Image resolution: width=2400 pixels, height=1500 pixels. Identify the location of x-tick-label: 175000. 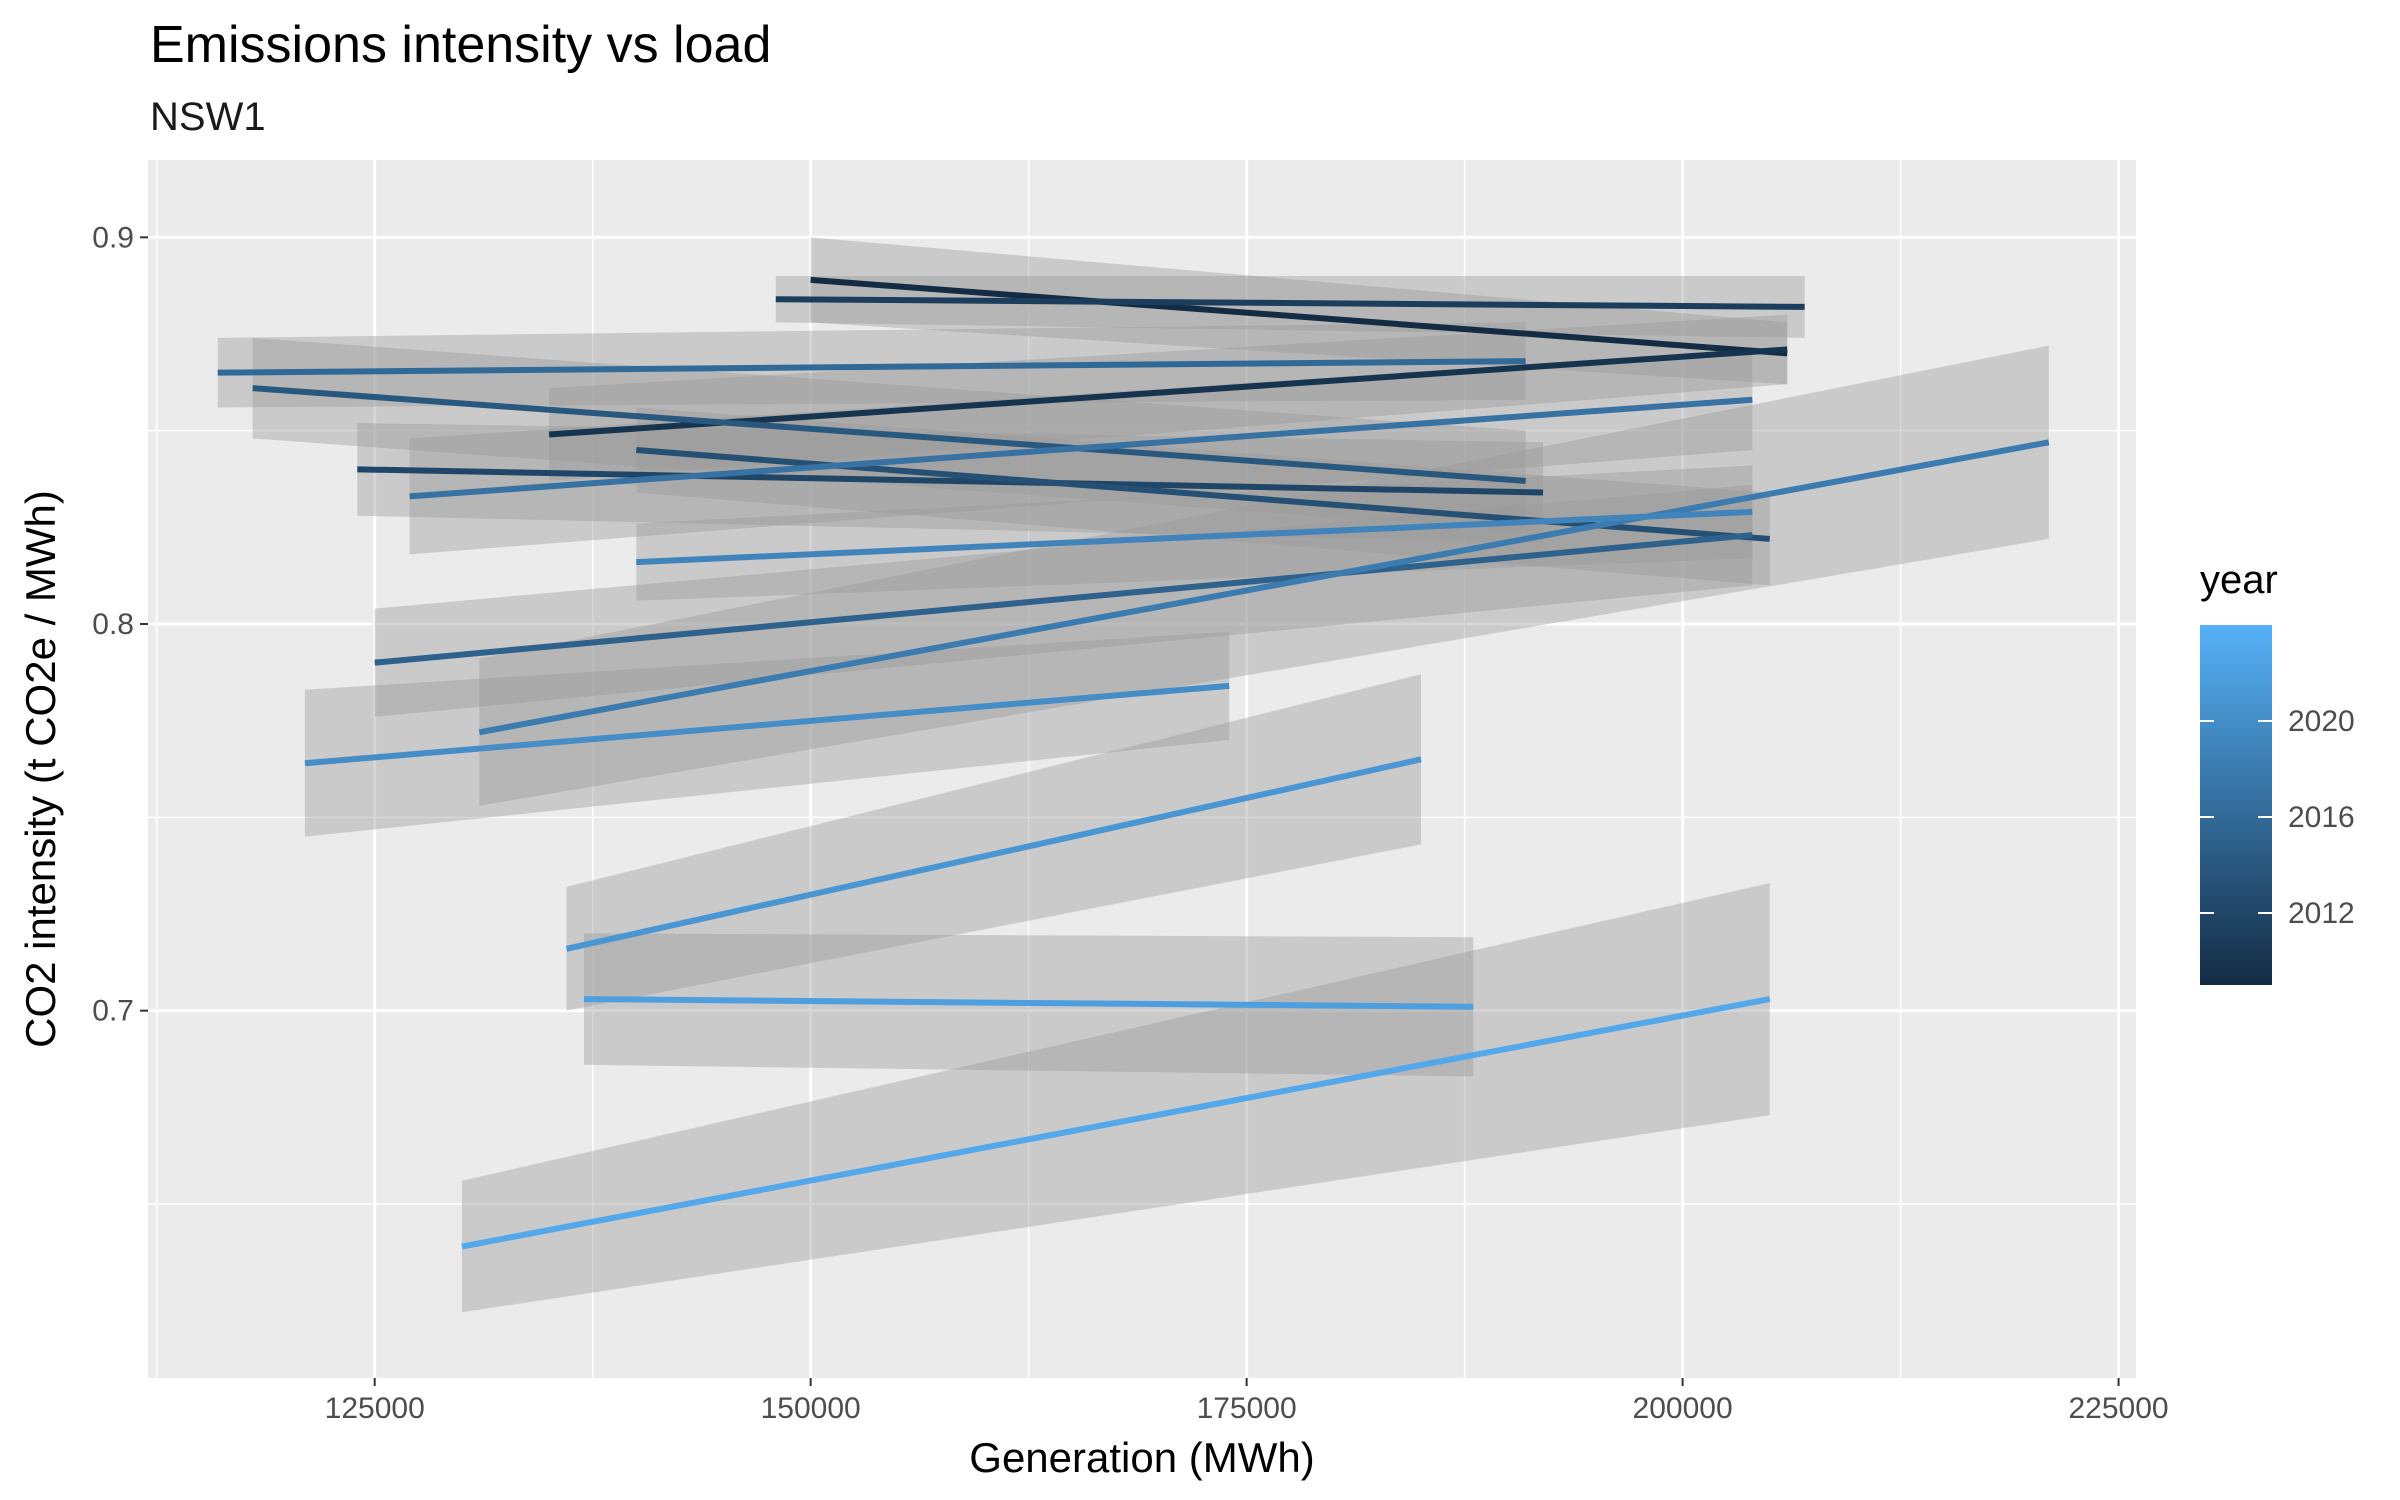
(1247, 1408).